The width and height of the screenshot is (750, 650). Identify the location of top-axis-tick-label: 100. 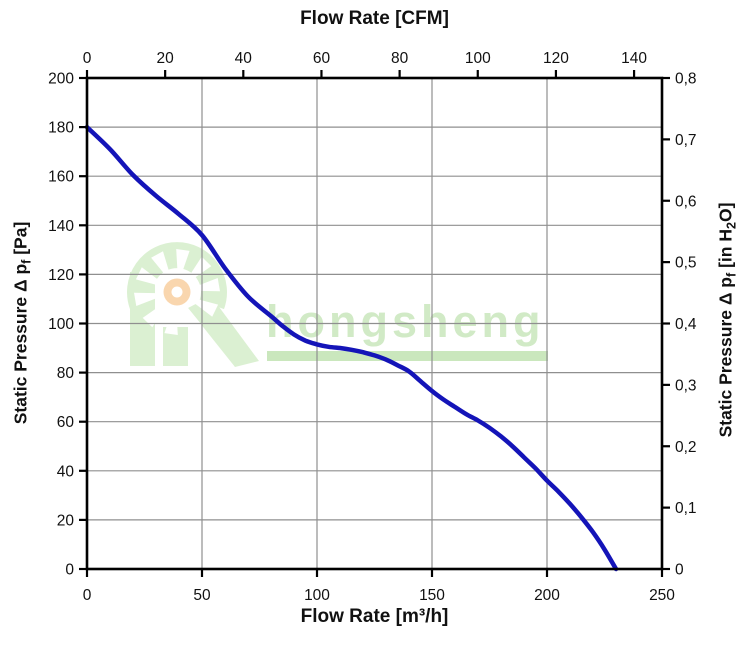
(478, 58).